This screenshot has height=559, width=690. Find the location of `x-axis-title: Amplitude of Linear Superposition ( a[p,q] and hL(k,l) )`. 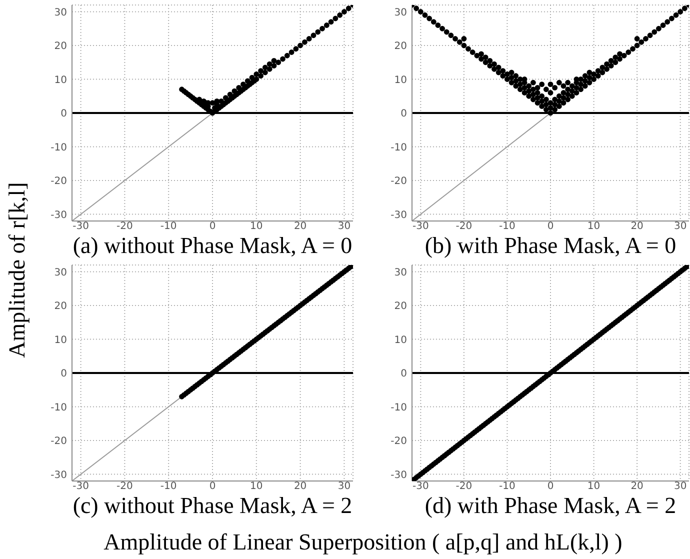

x-axis-title: Amplitude of Linear Superposition ( a[p,q] and hL(k,l) ) is located at coordinates (363, 542).